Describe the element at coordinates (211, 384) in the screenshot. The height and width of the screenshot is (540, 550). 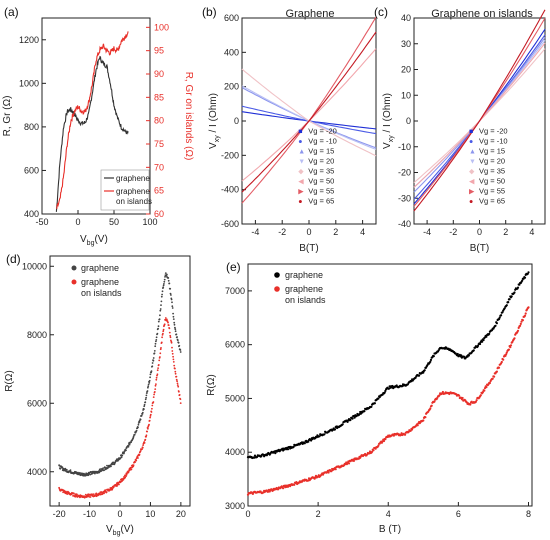
I see `panel-e-ylabel: R(Ω)` at that location.